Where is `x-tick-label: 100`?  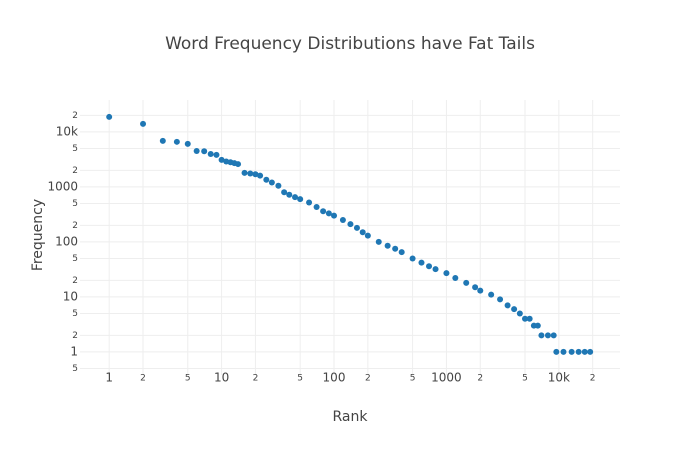
x-tick-label: 100 is located at coordinates (334, 378).